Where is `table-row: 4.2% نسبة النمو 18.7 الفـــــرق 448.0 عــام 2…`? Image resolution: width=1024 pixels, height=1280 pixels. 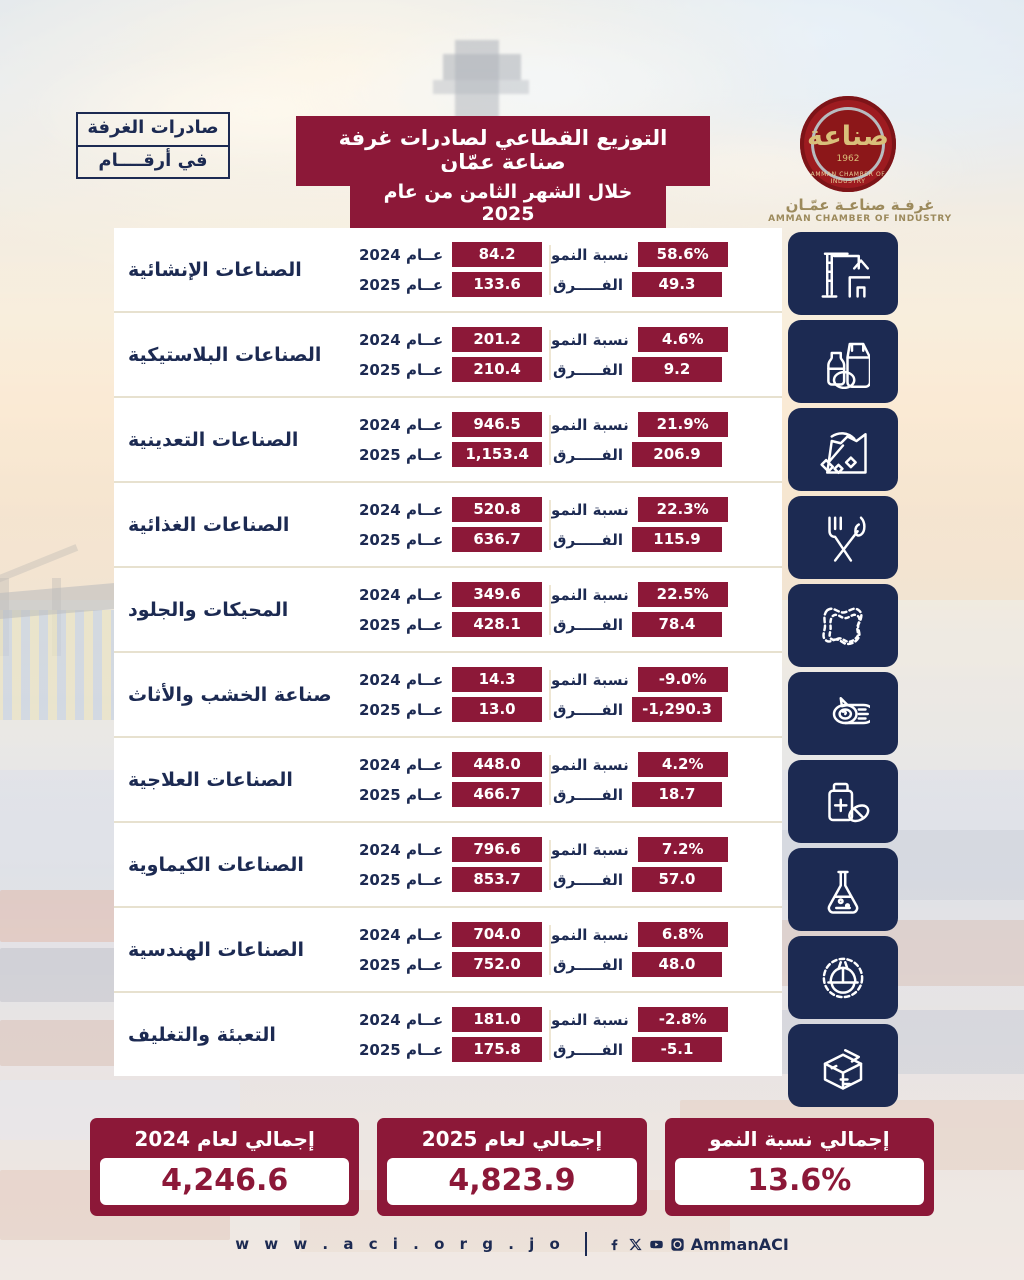
table-row: 4.2% نسبة النمو 18.7 الفـــــرق 448.0 عــام 2… is located at coordinates (448, 780).